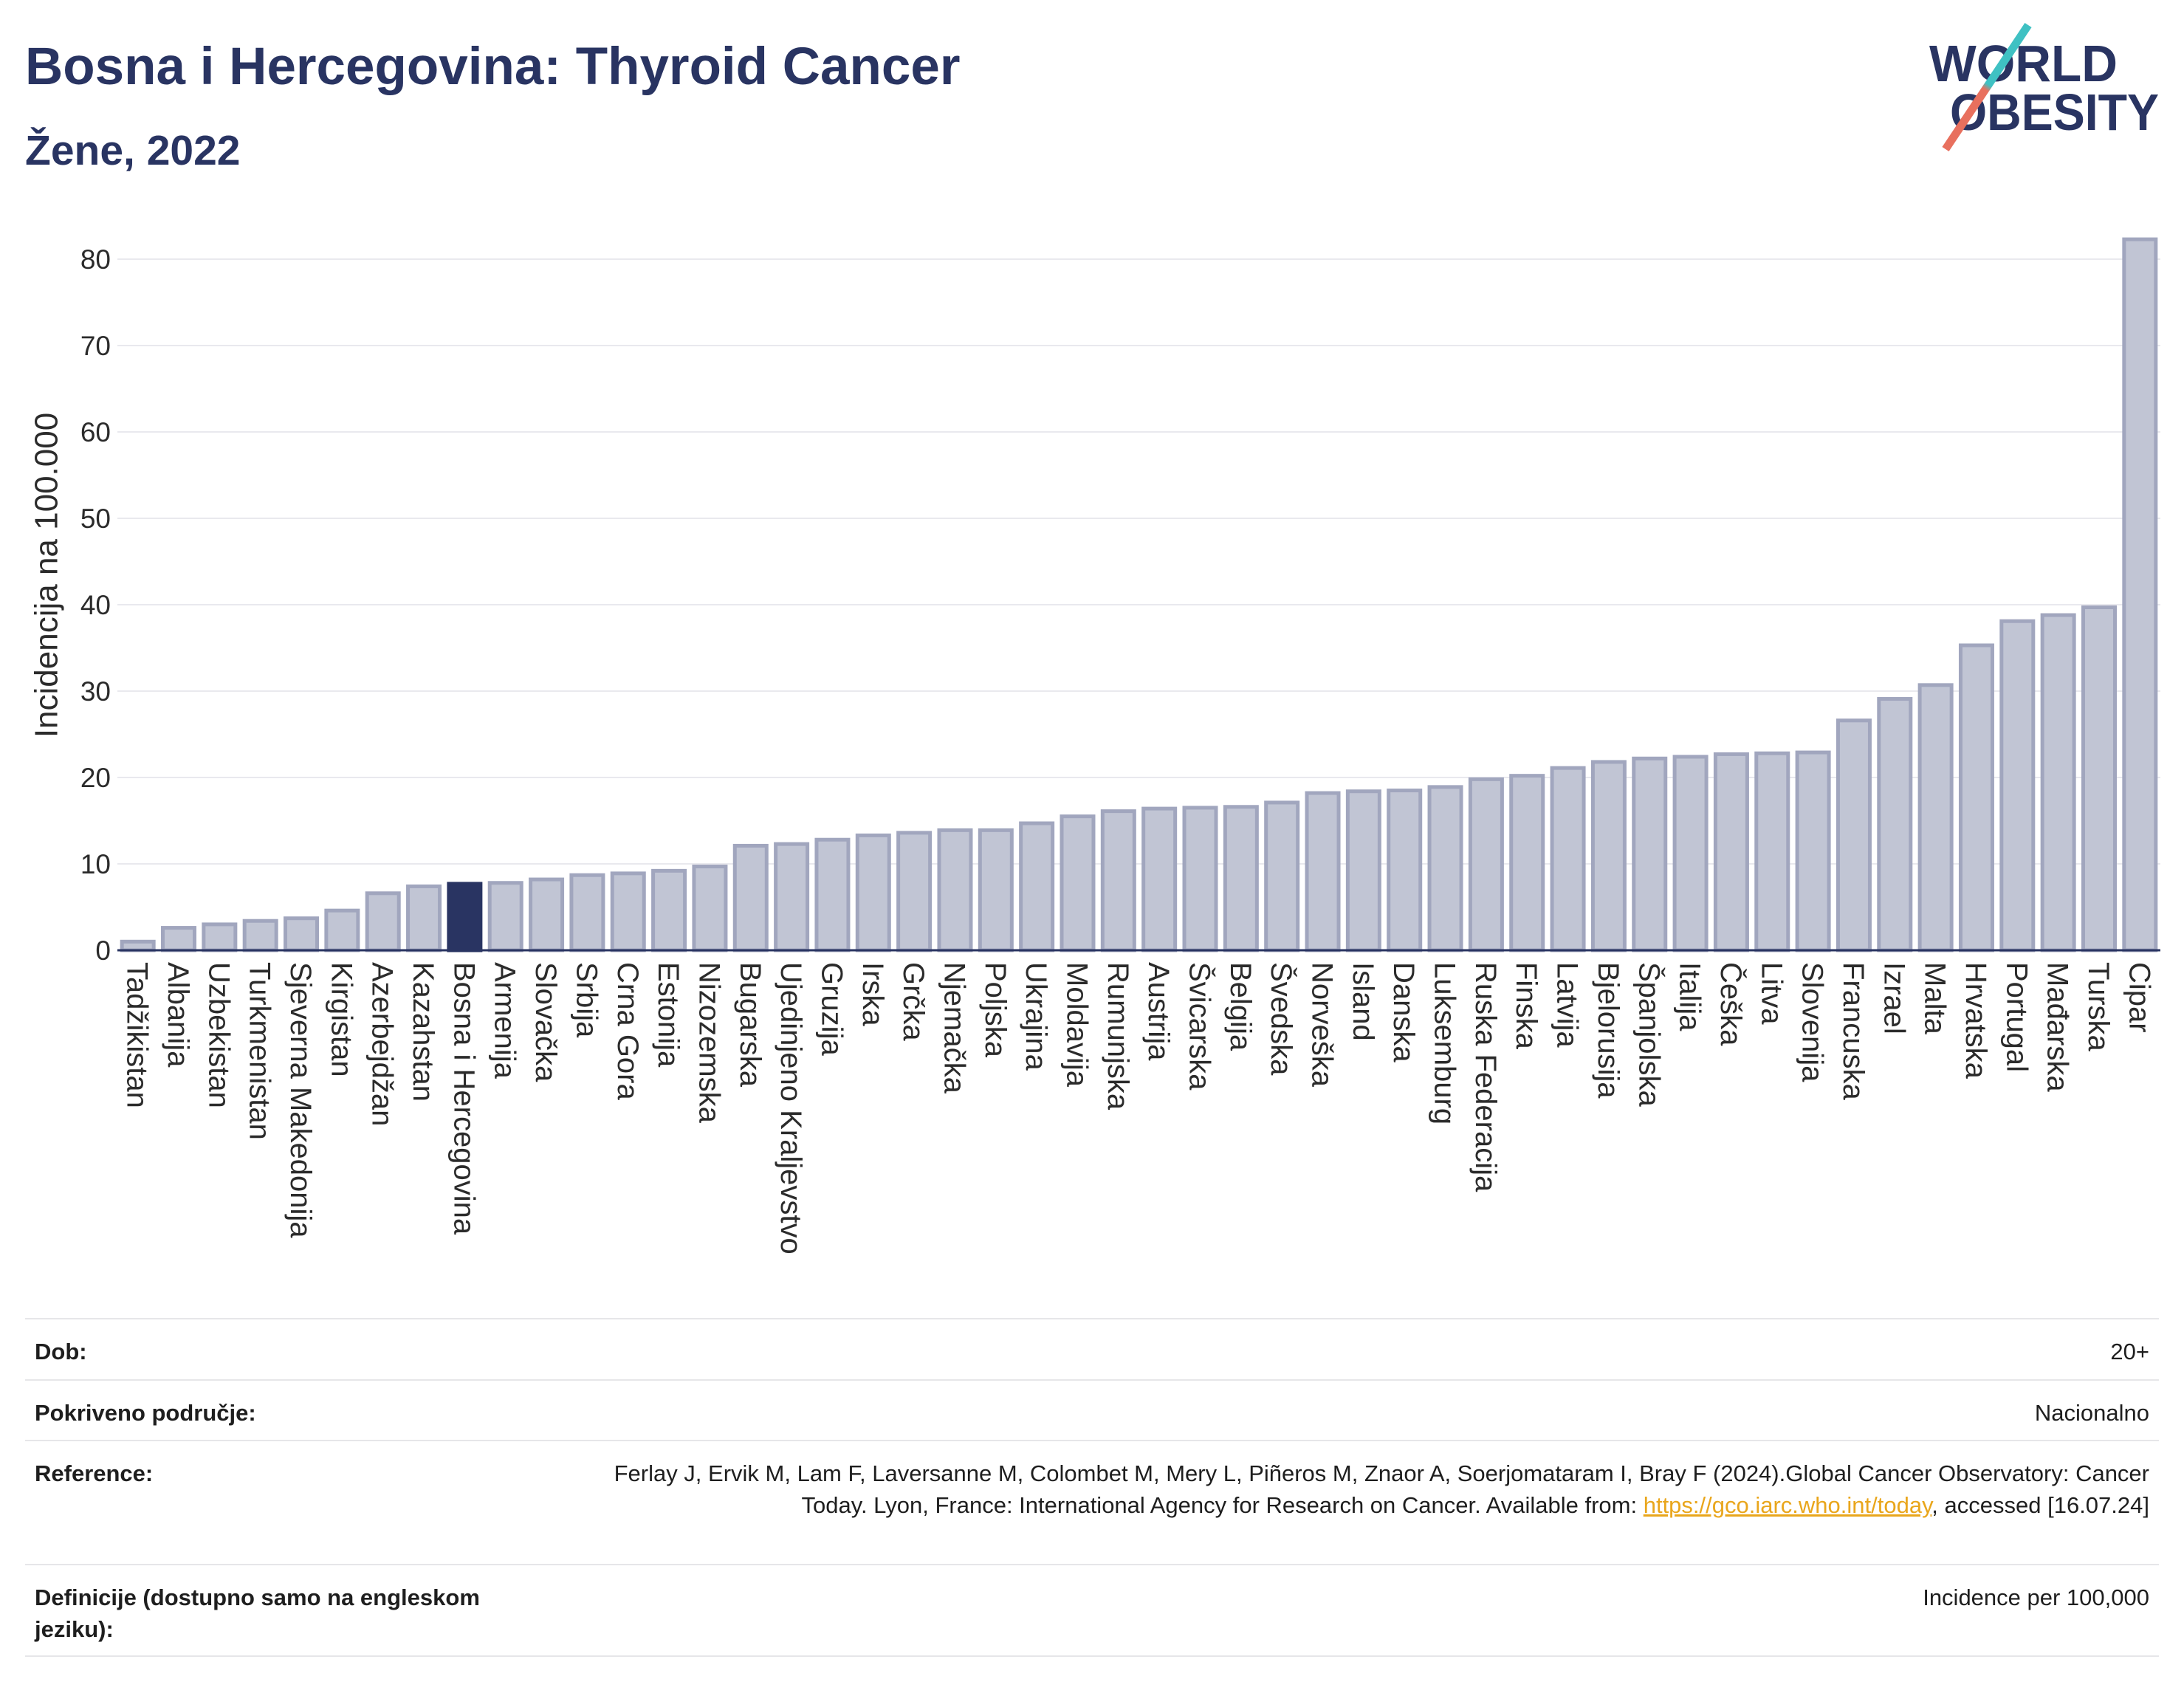 Image resolution: width=2184 pixels, height=1696 pixels. I want to click on x-tick-label-njemacka: Njemačka, so click(954, 1028).